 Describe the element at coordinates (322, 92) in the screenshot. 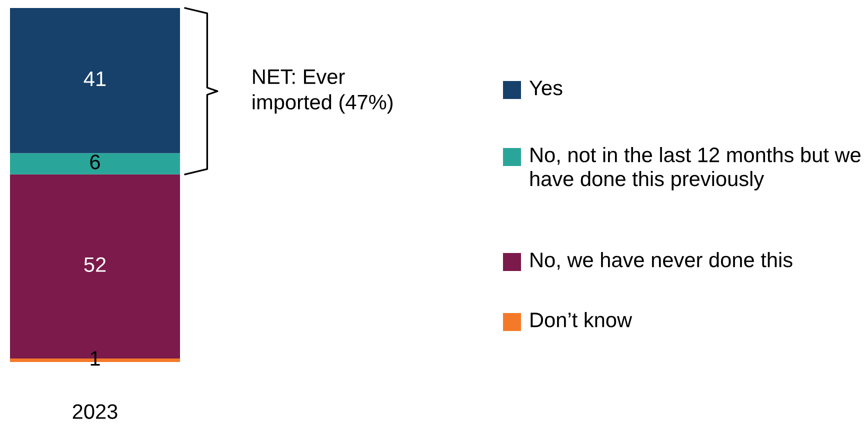

I see `text: NET: Ever imported (47%)` at that location.